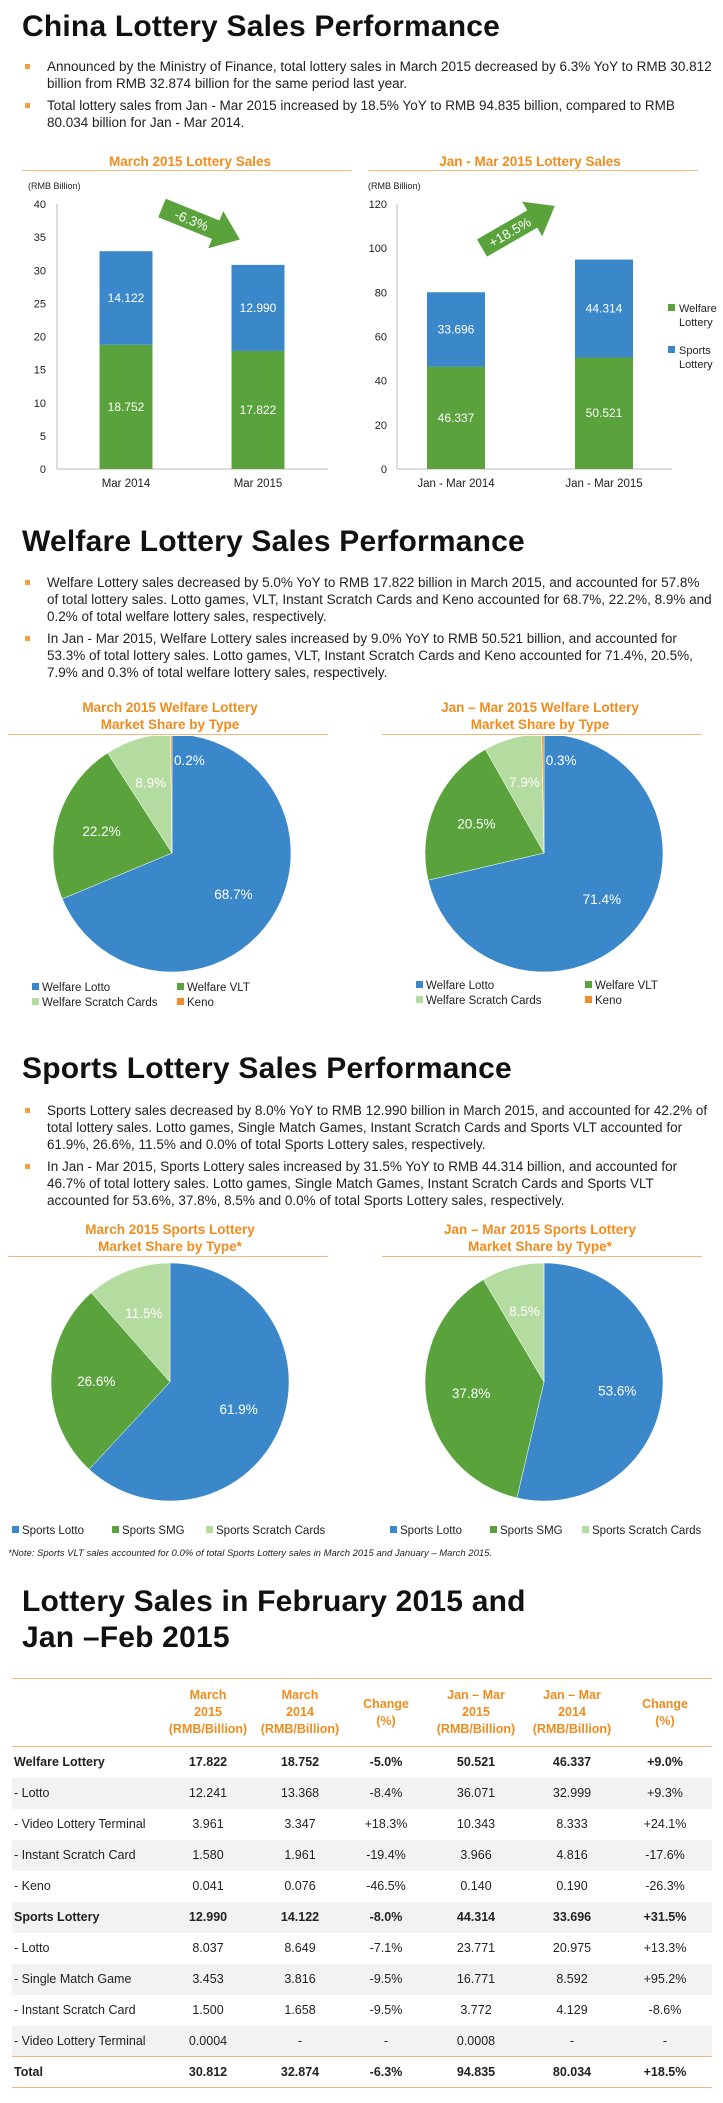 This screenshot has height=2103, width=723. Describe the element at coordinates (665, 1886) in the screenshot. I see `table-cell: -26.3%` at that location.